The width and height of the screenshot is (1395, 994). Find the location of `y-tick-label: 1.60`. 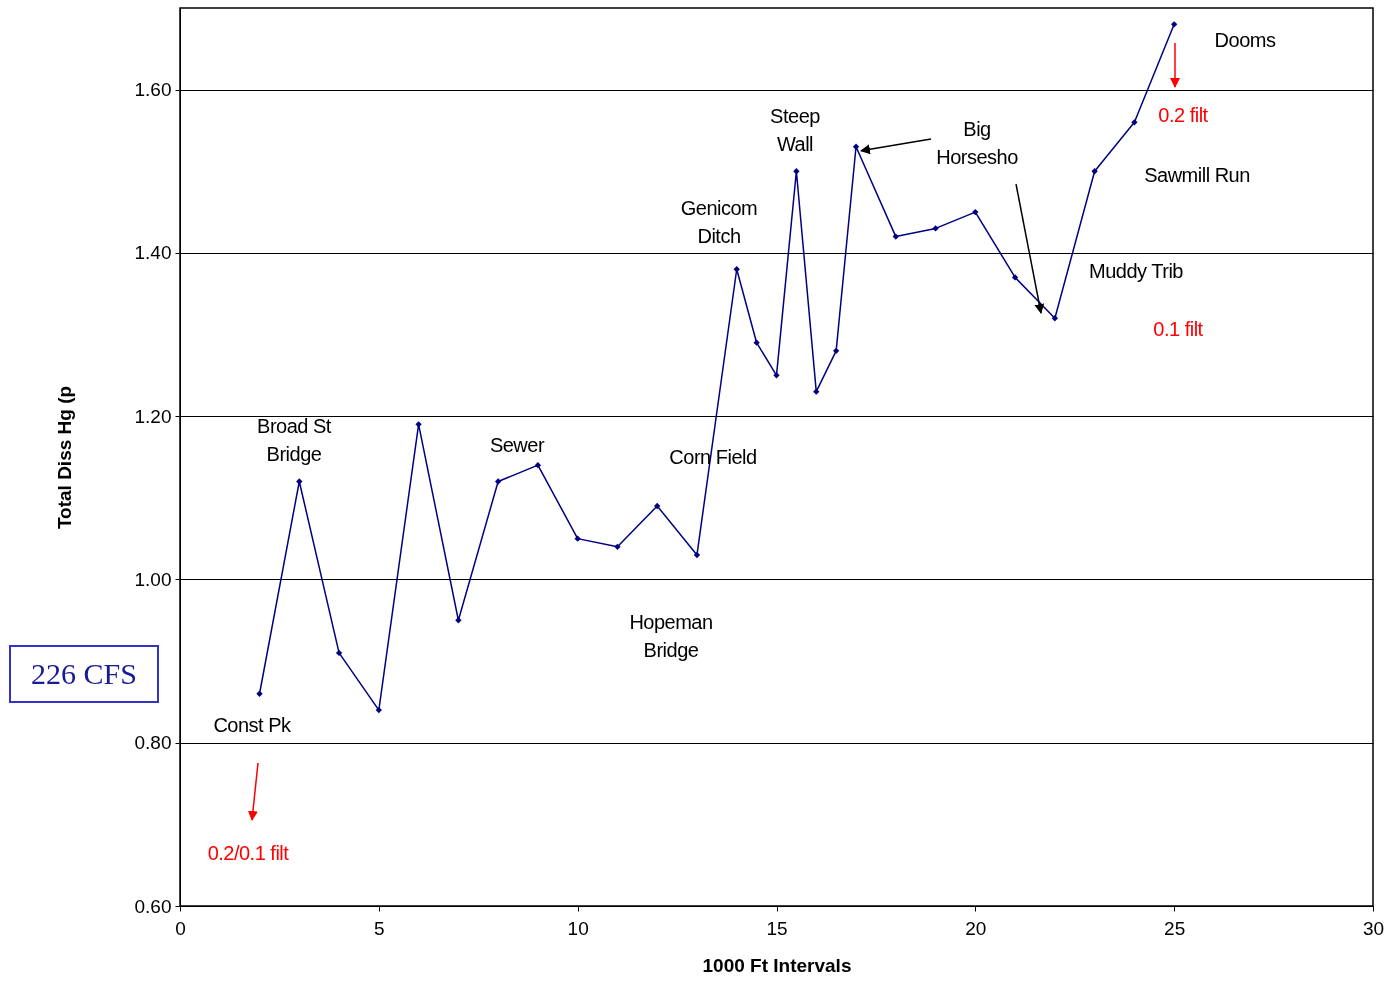

y-tick-label: 1.60 is located at coordinates (153, 90).